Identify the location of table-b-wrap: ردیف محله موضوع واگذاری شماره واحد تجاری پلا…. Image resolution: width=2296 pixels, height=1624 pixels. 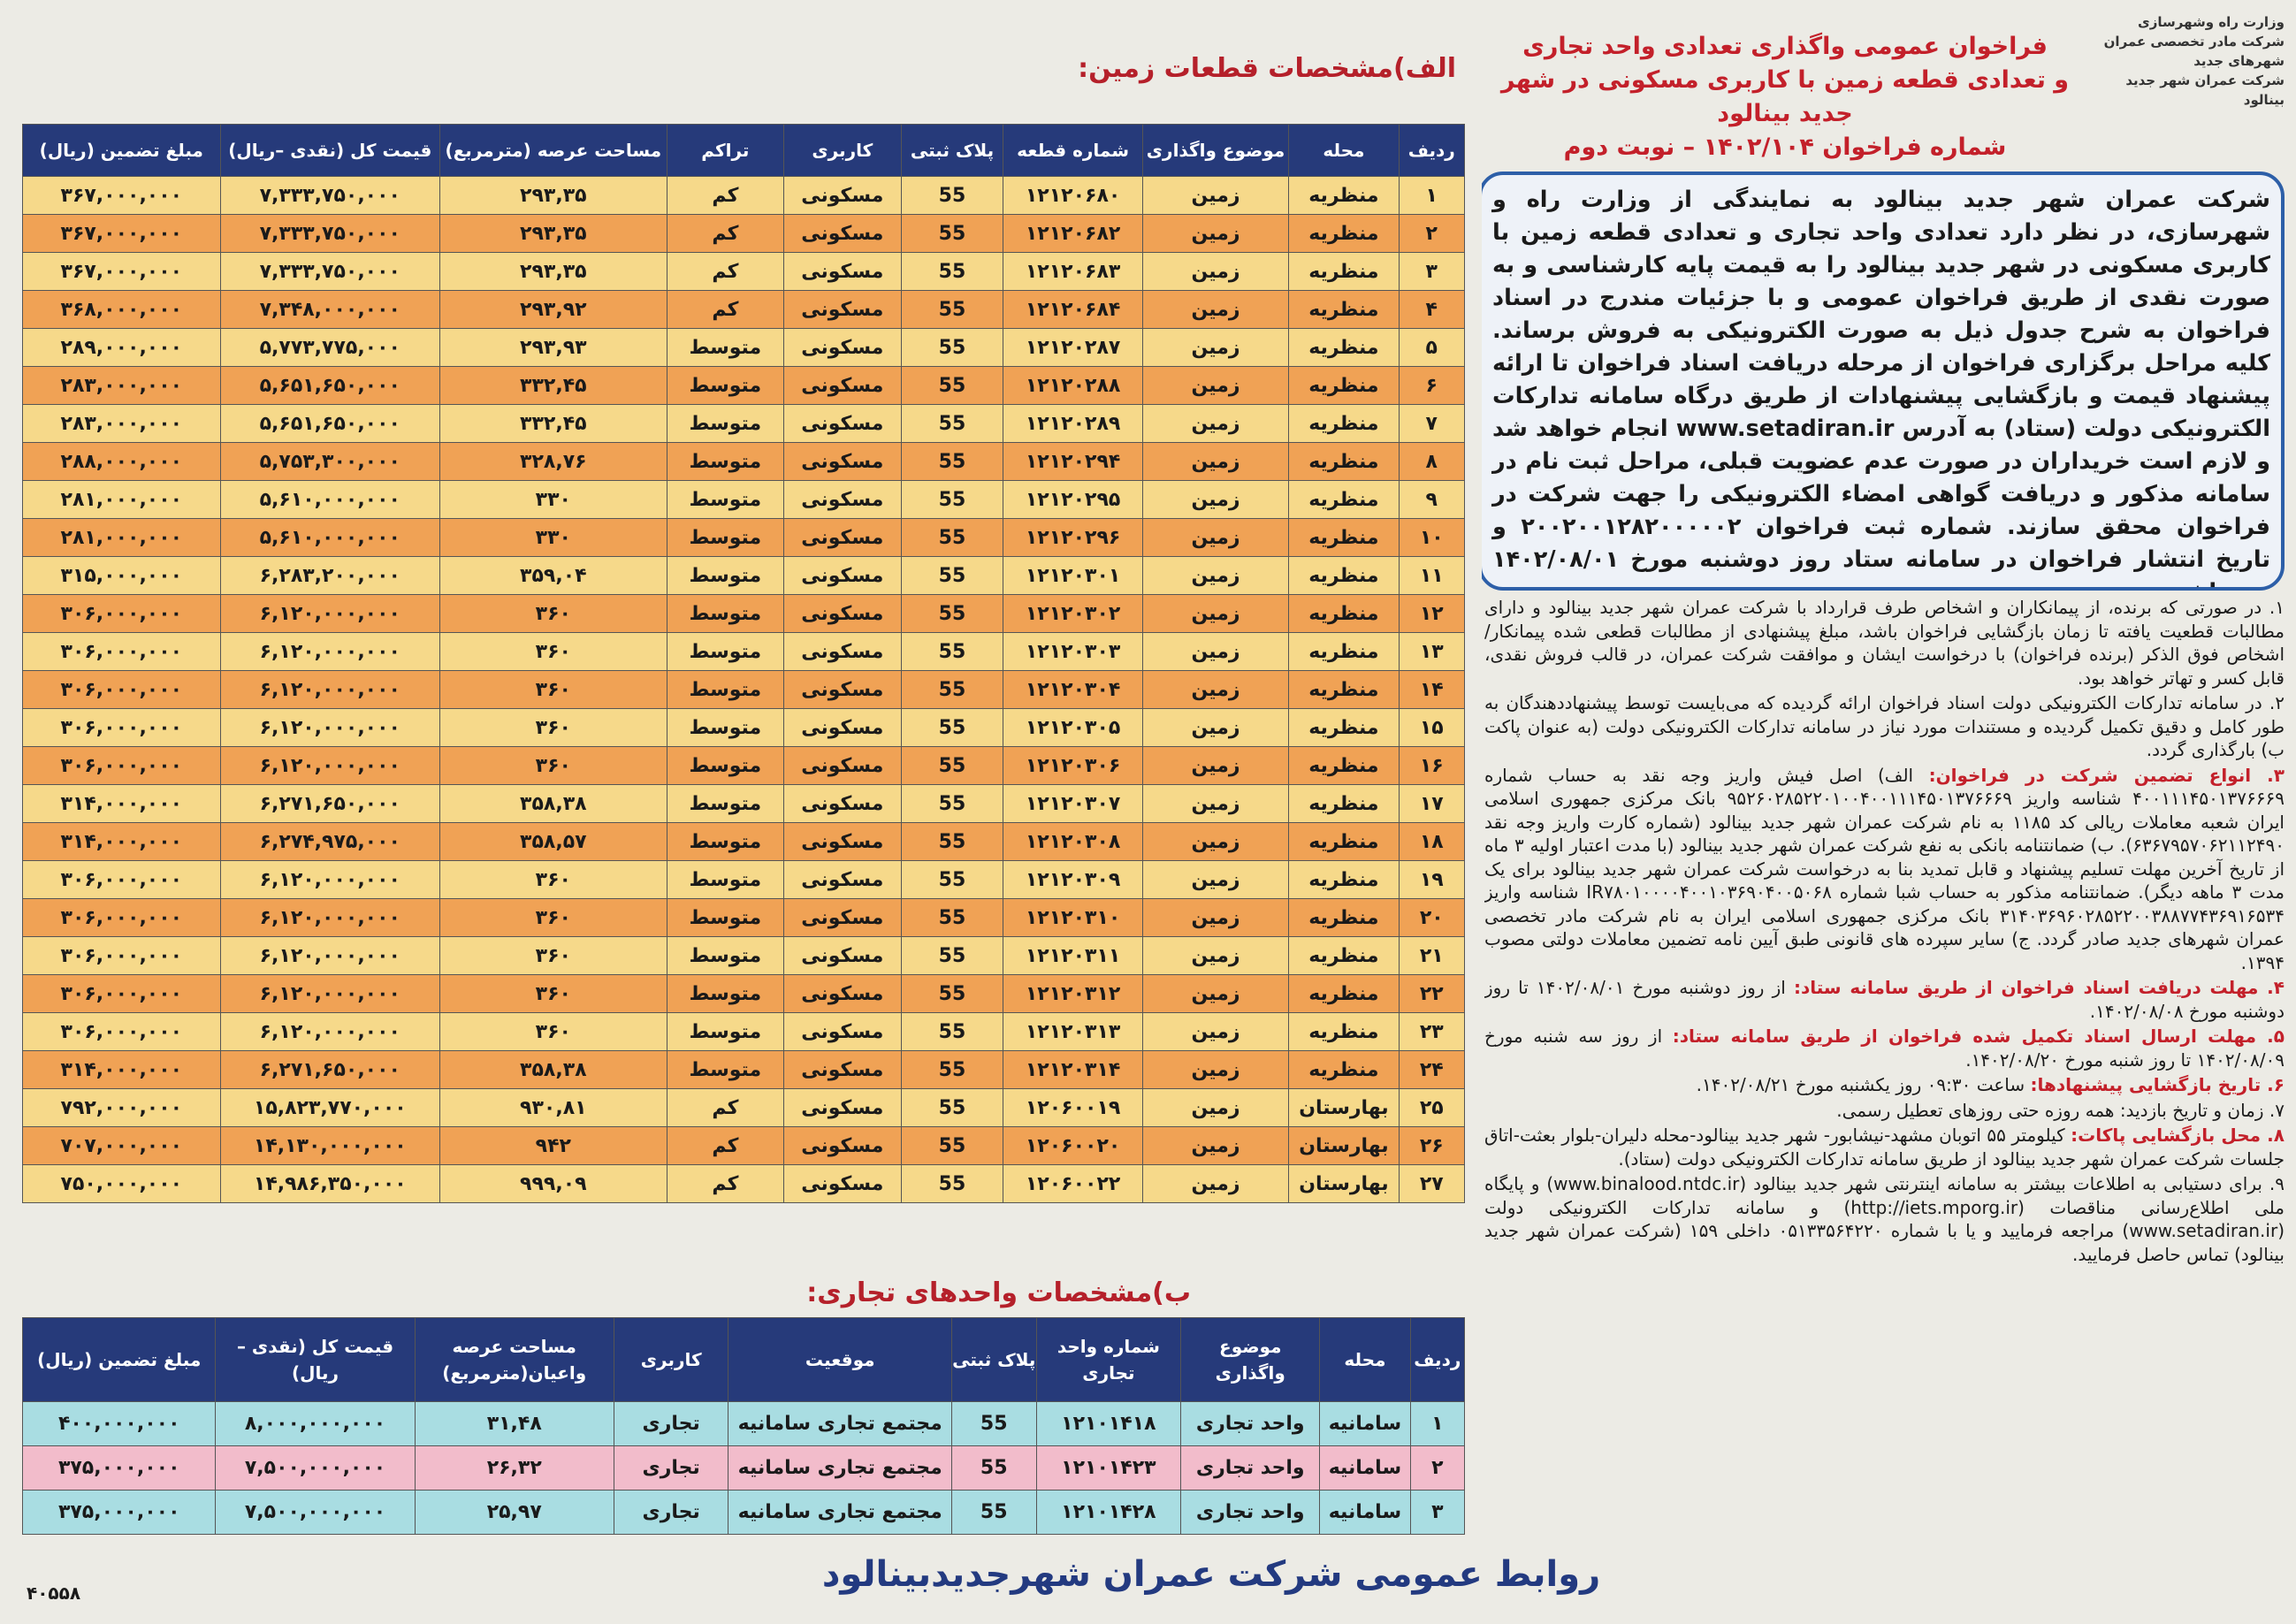
(743, 1427).